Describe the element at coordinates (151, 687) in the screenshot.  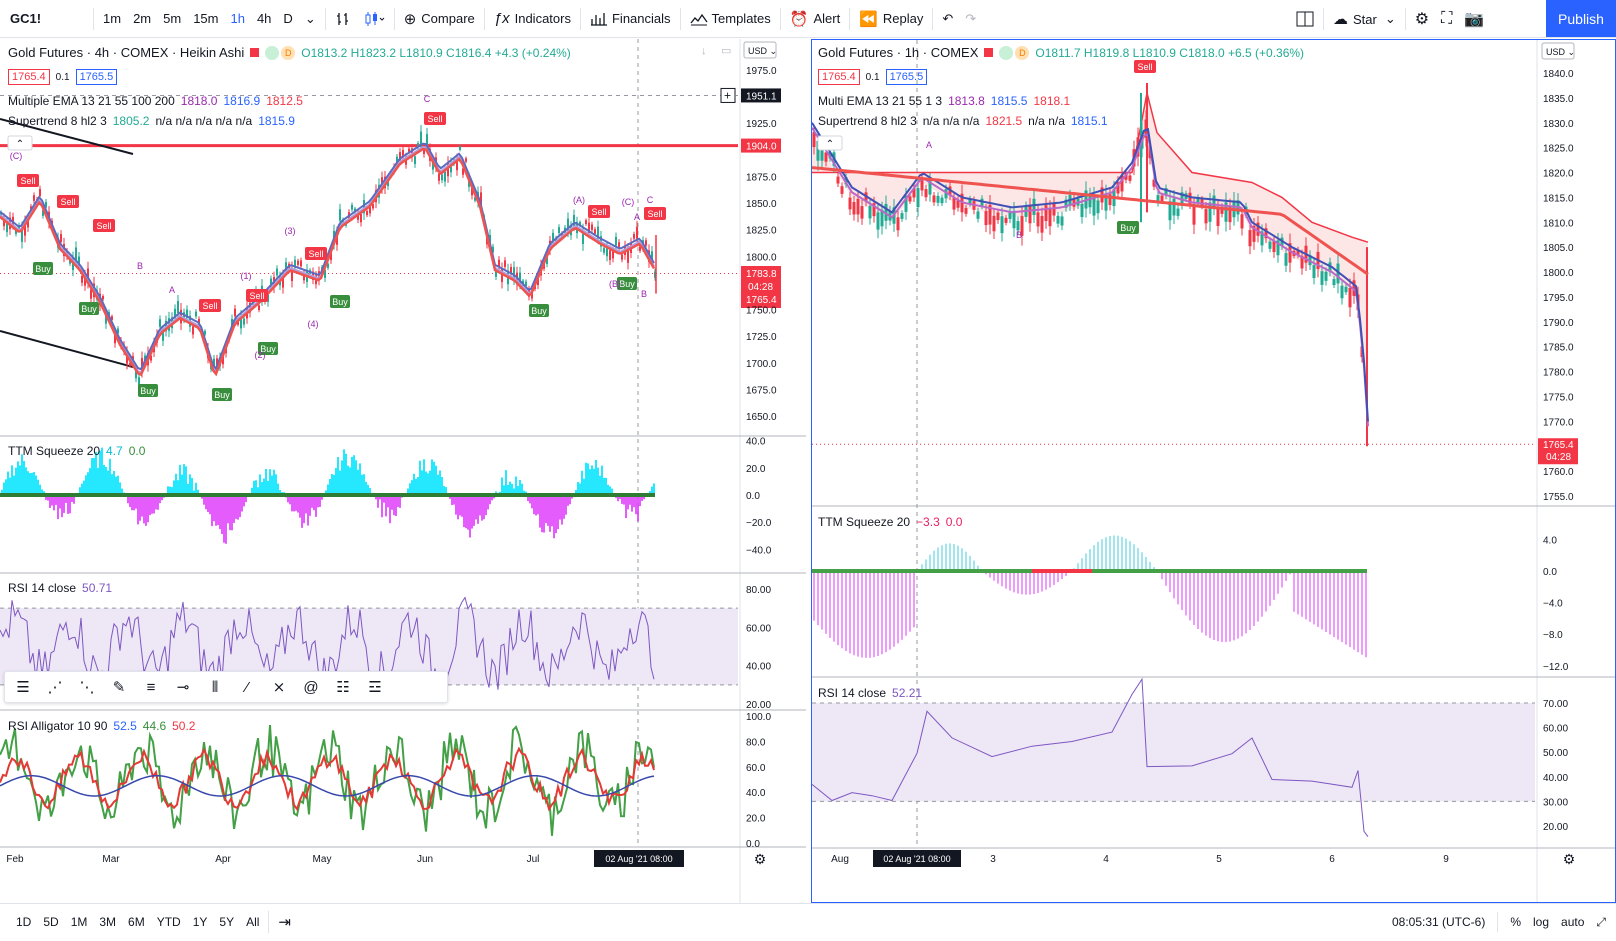
I see `channel-icon: ≡` at that location.